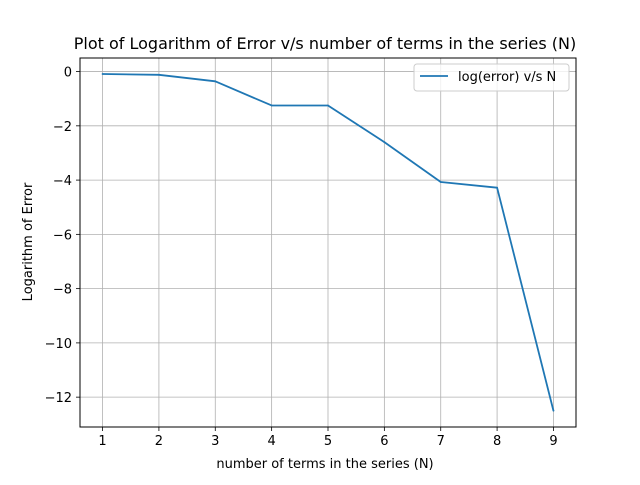 This screenshot has height=485, width=640. Describe the element at coordinates (215, 441) in the screenshot. I see `x-tick-label: 3` at that location.